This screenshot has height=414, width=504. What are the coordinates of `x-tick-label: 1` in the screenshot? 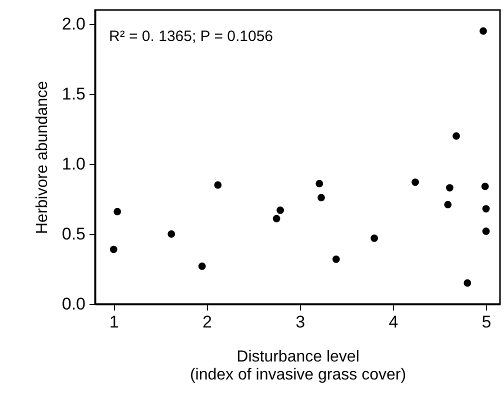 It's located at (114, 322).